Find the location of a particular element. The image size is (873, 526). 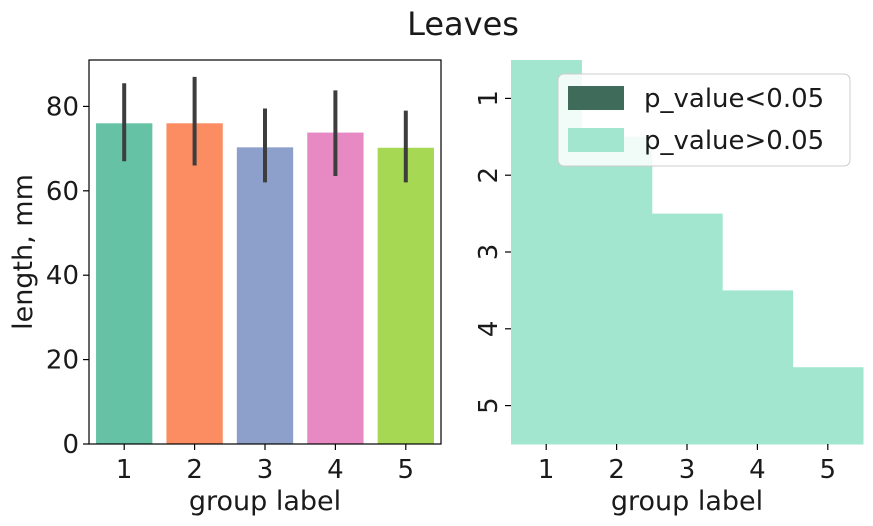

legend-frame is located at coordinates (704, 120).